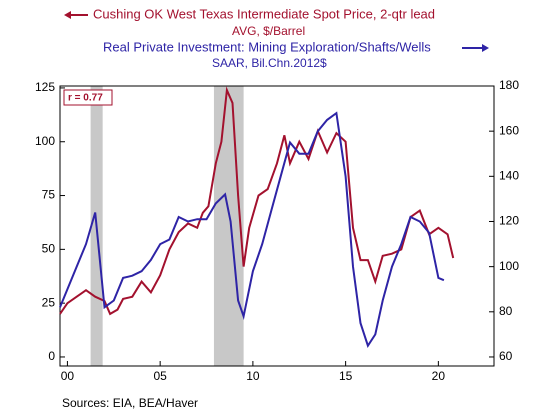 The width and height of the screenshot is (553, 420). I want to click on recession-band, so click(228, 226).